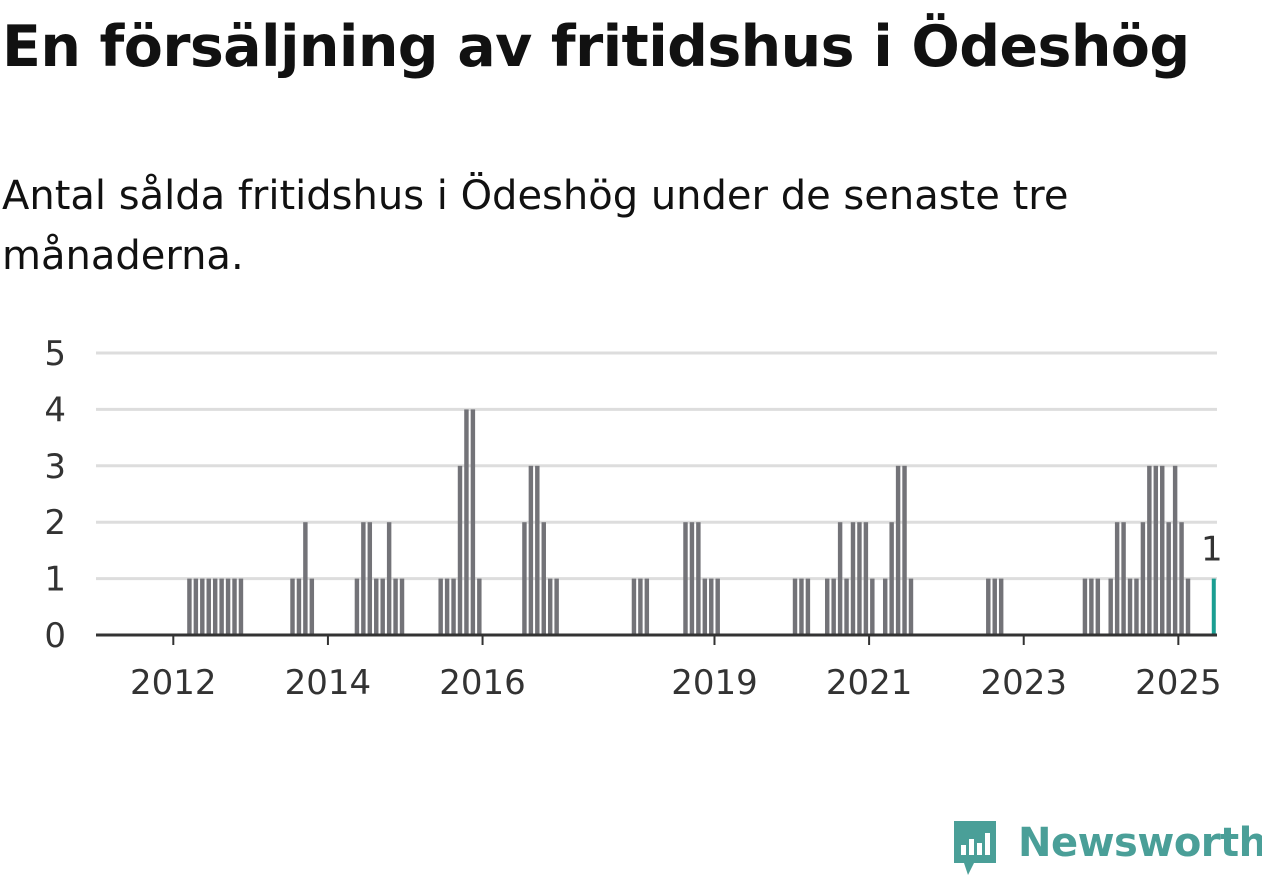 The image size is (1262, 883). I want to click on y-tick-label: 3, so click(55, 467).